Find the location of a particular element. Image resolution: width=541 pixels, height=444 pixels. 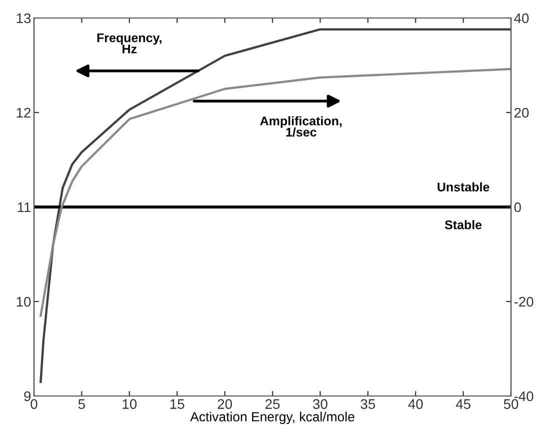

x-tick-label: 30 is located at coordinates (320, 404).